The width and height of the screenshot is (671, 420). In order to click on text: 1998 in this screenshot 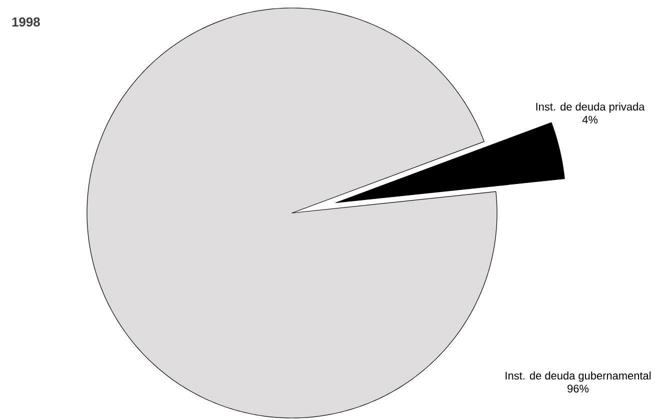, I will do `click(26, 22)`.